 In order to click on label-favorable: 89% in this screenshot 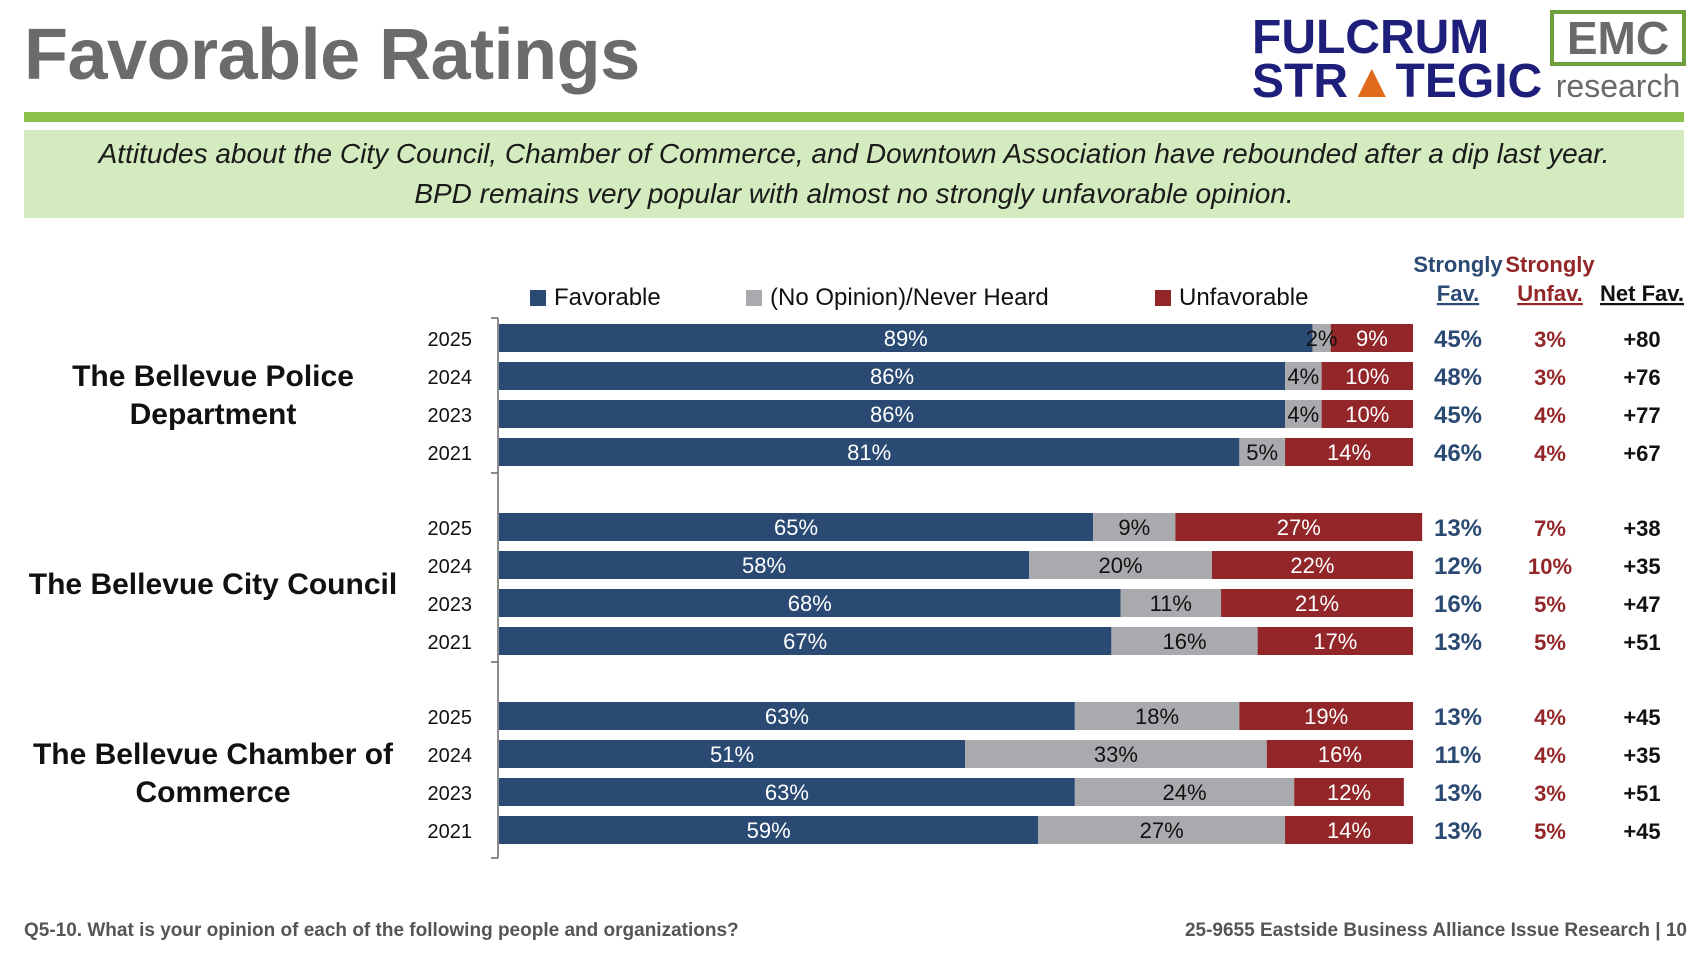, I will do `click(906, 338)`.